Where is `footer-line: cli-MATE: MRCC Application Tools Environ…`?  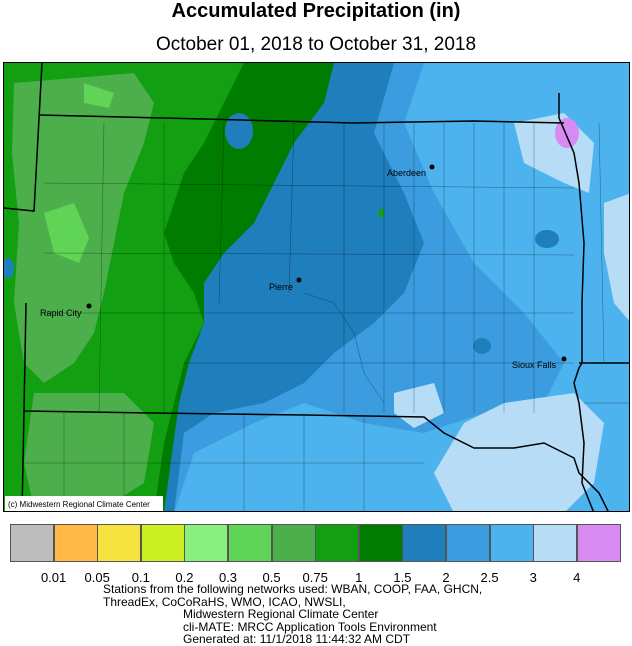
footer-line: cli-MATE: MRCC Application Tools Environ… is located at coordinates (310, 626).